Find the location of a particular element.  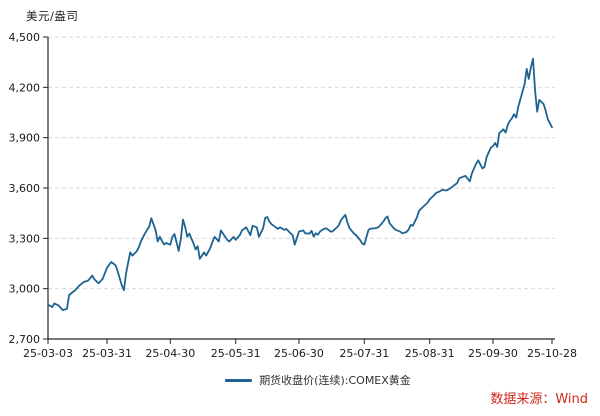

x-tick-label: 25-10-28 is located at coordinates (552, 353).